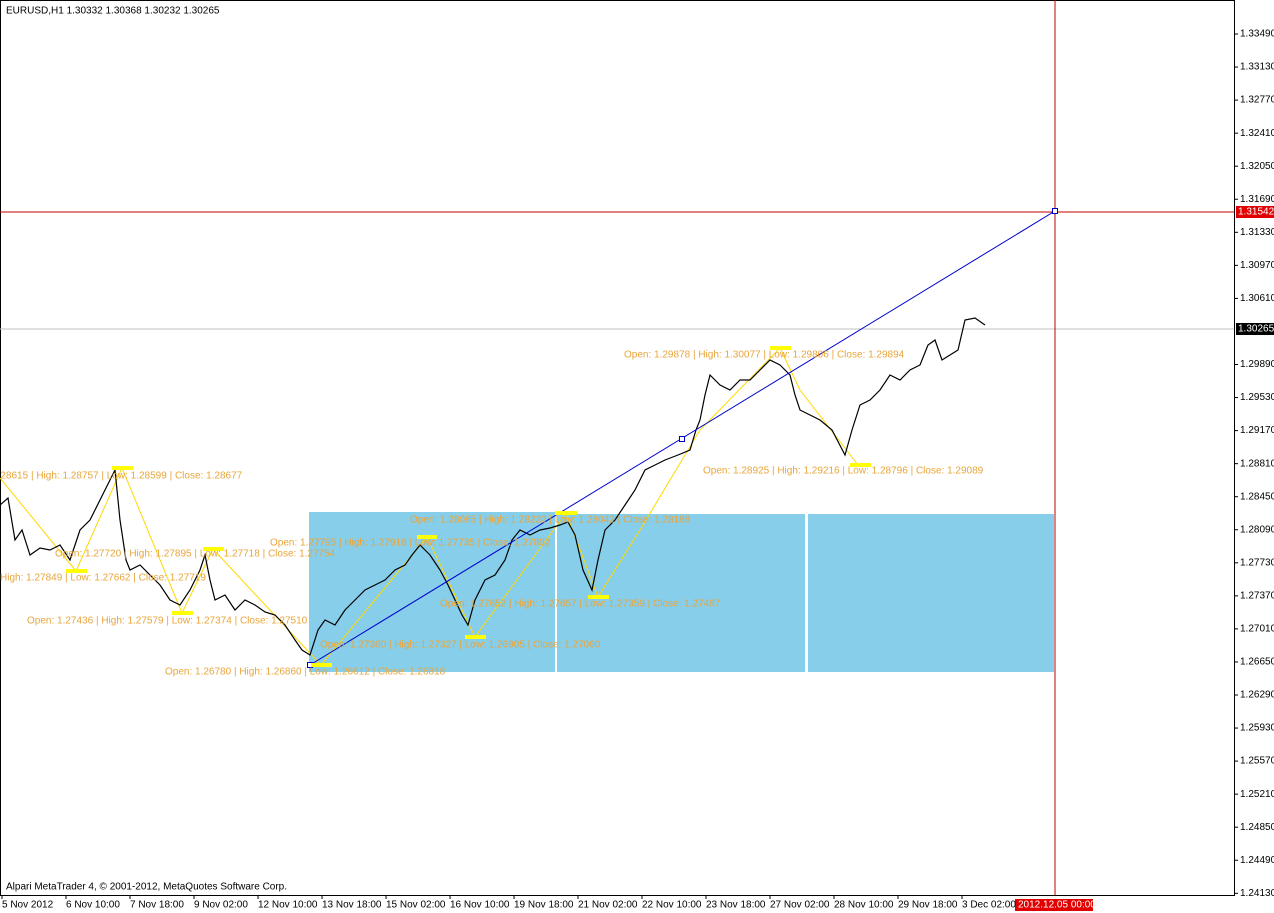 Image resolution: width=1274 pixels, height=913 pixels. Describe the element at coordinates (989, 905) in the screenshot. I see `time-label: 3 Dec 02:00` at that location.